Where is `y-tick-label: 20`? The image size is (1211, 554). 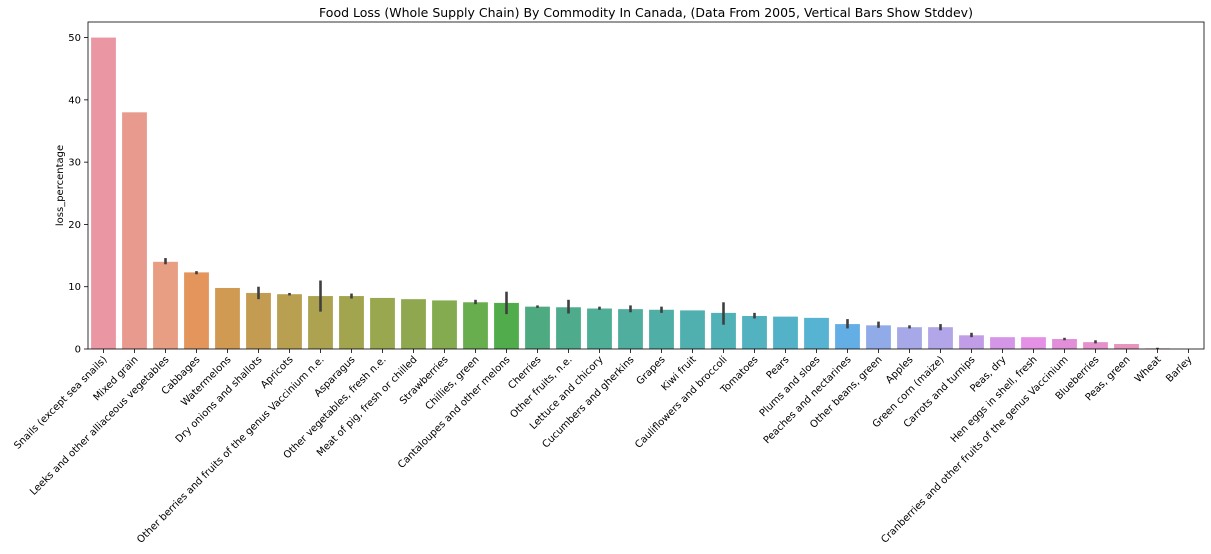
y-tick-label: 20 is located at coordinates (74, 225).